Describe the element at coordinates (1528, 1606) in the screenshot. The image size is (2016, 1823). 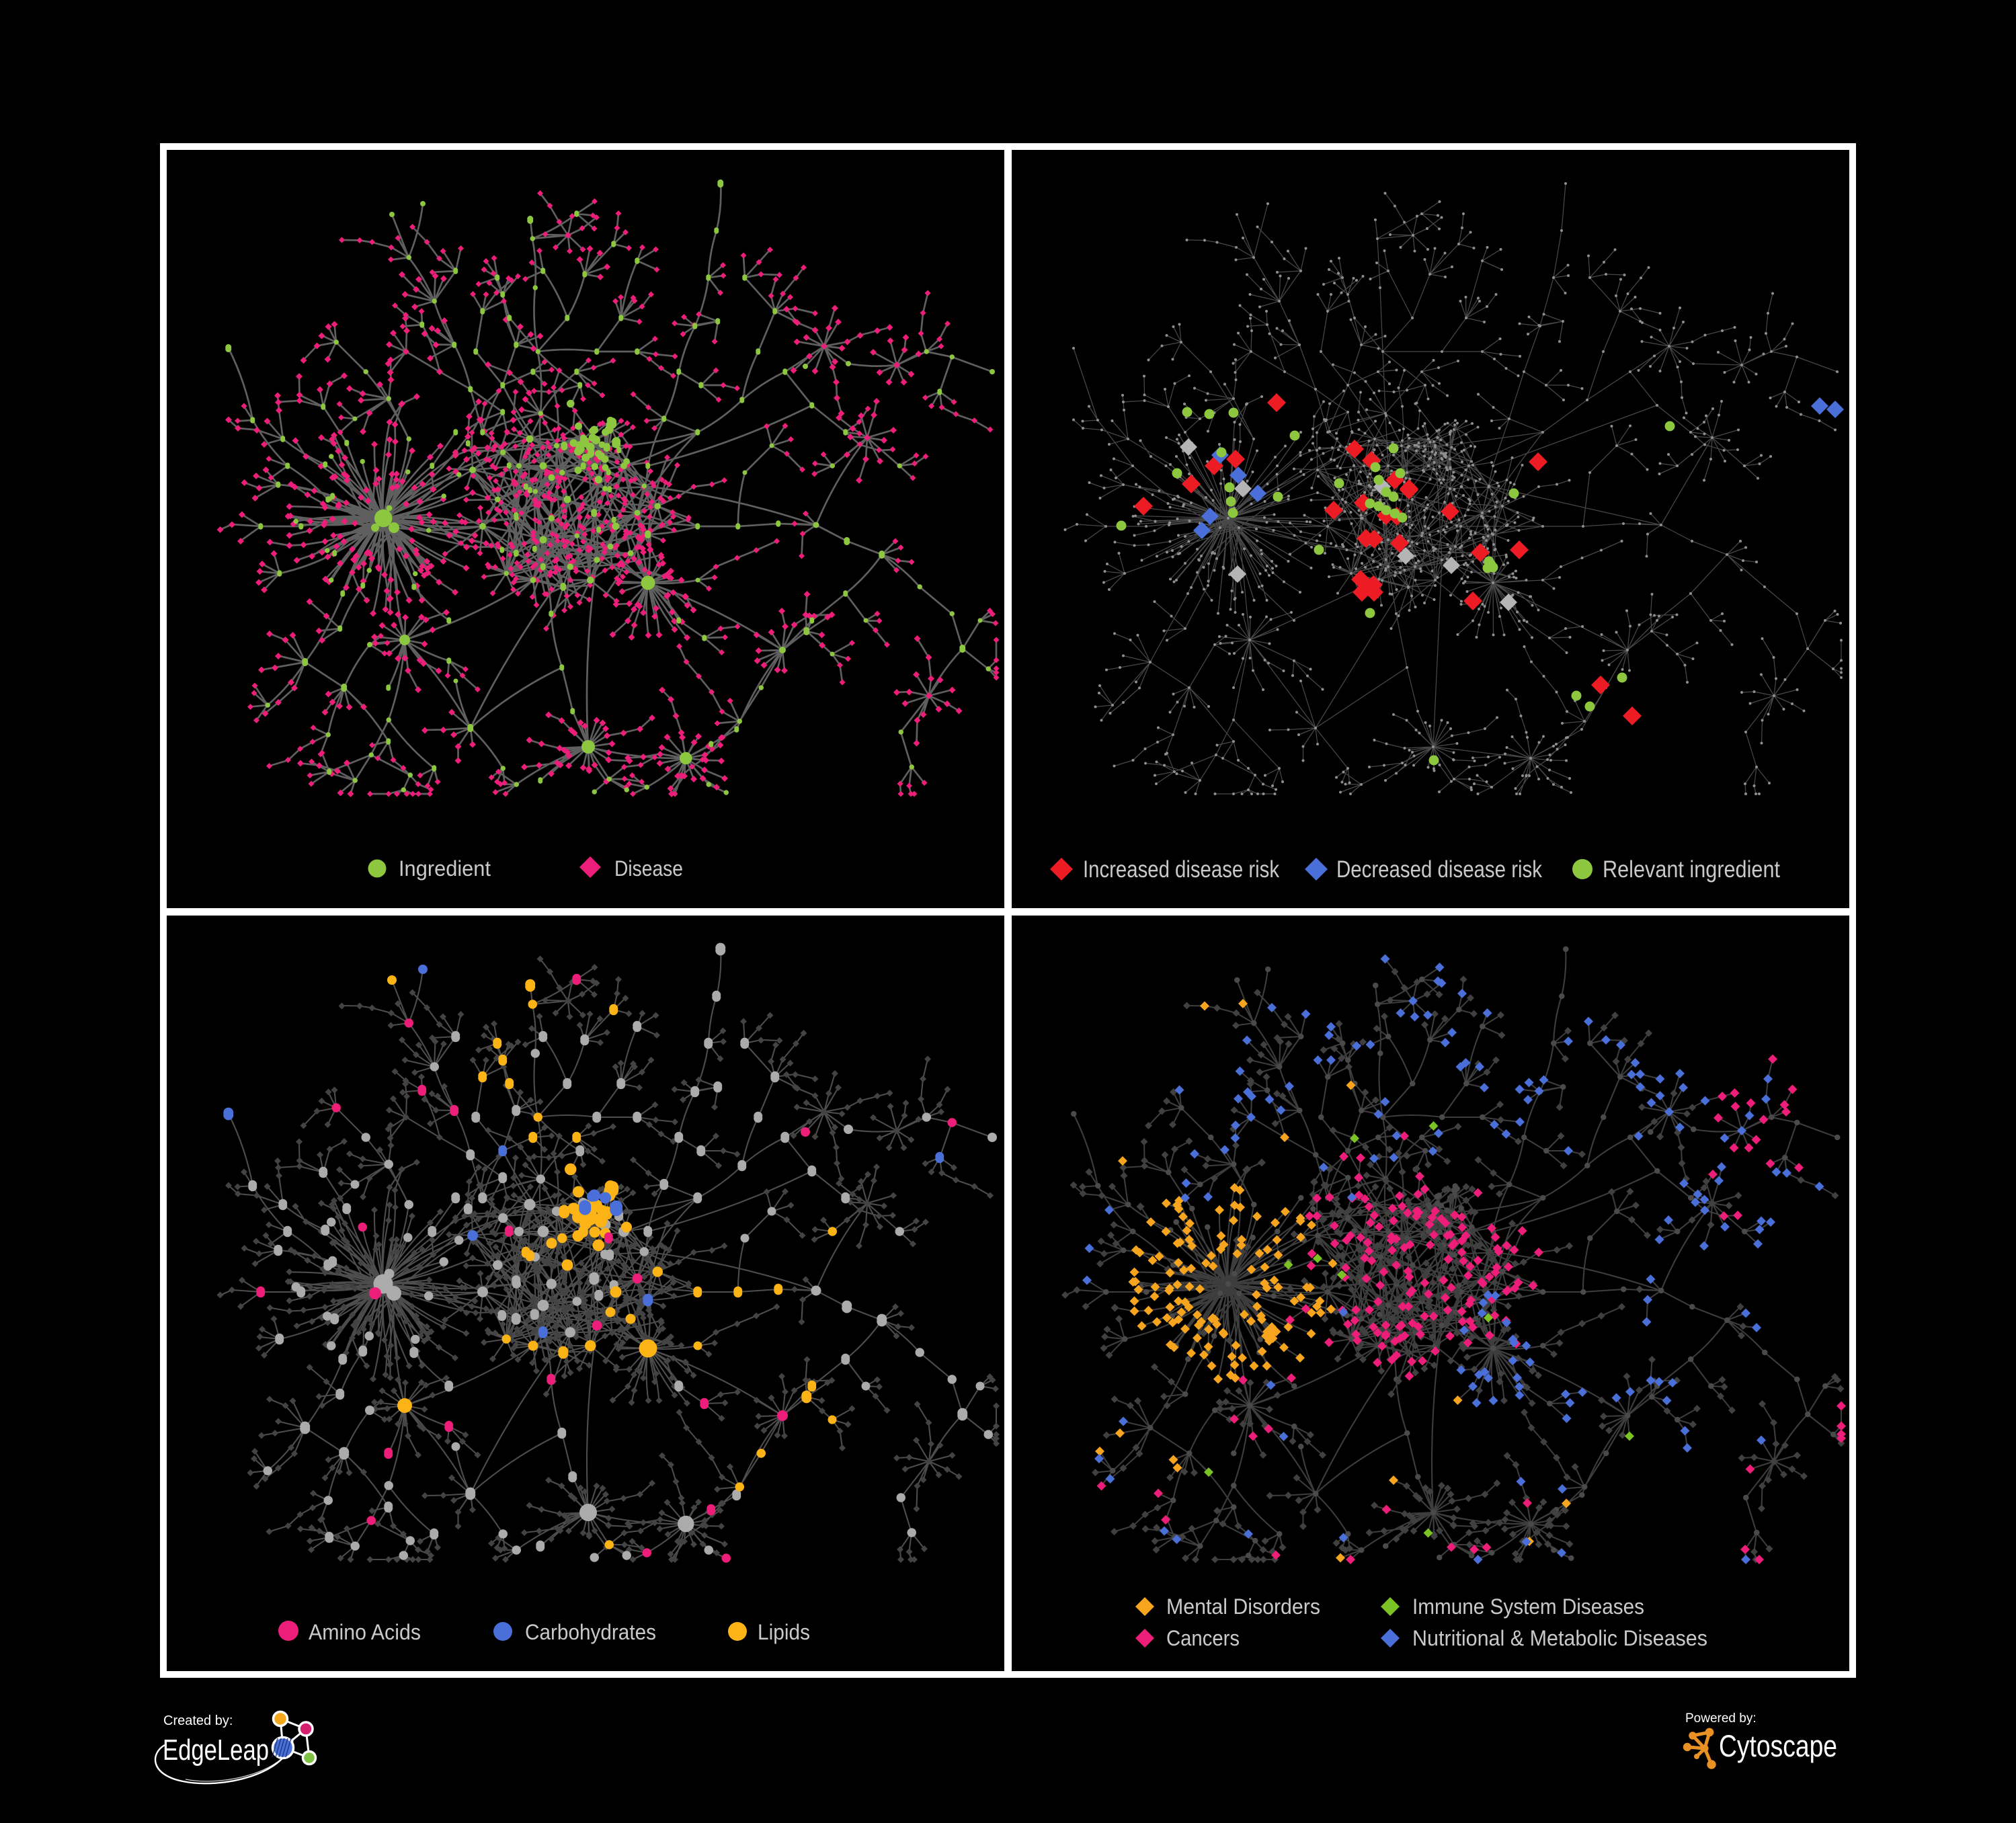
I see `svg-text: Immune System Diseases` at that location.